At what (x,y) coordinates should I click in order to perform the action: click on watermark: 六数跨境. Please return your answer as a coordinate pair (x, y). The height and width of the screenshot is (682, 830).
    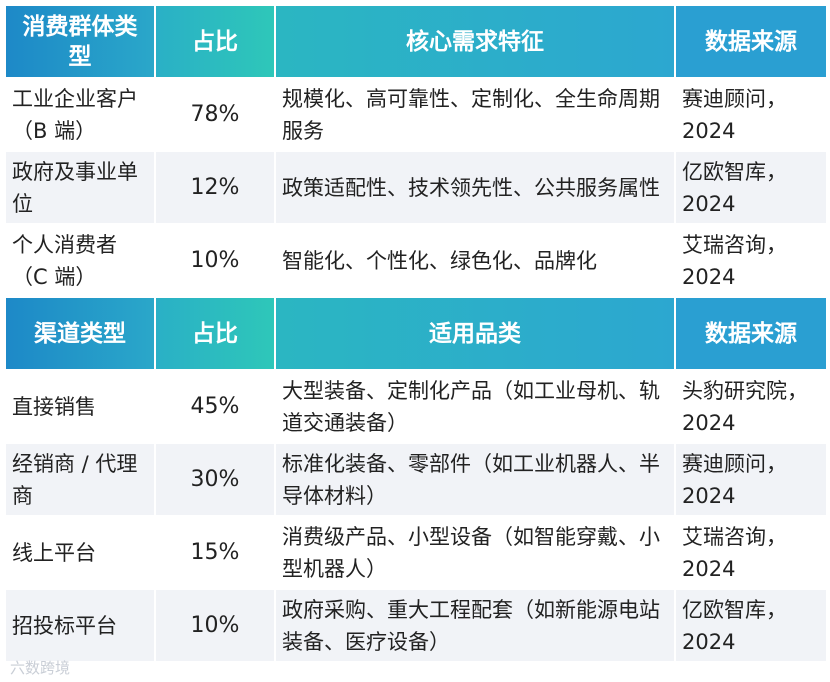
    Looking at the image, I should click on (40, 668).